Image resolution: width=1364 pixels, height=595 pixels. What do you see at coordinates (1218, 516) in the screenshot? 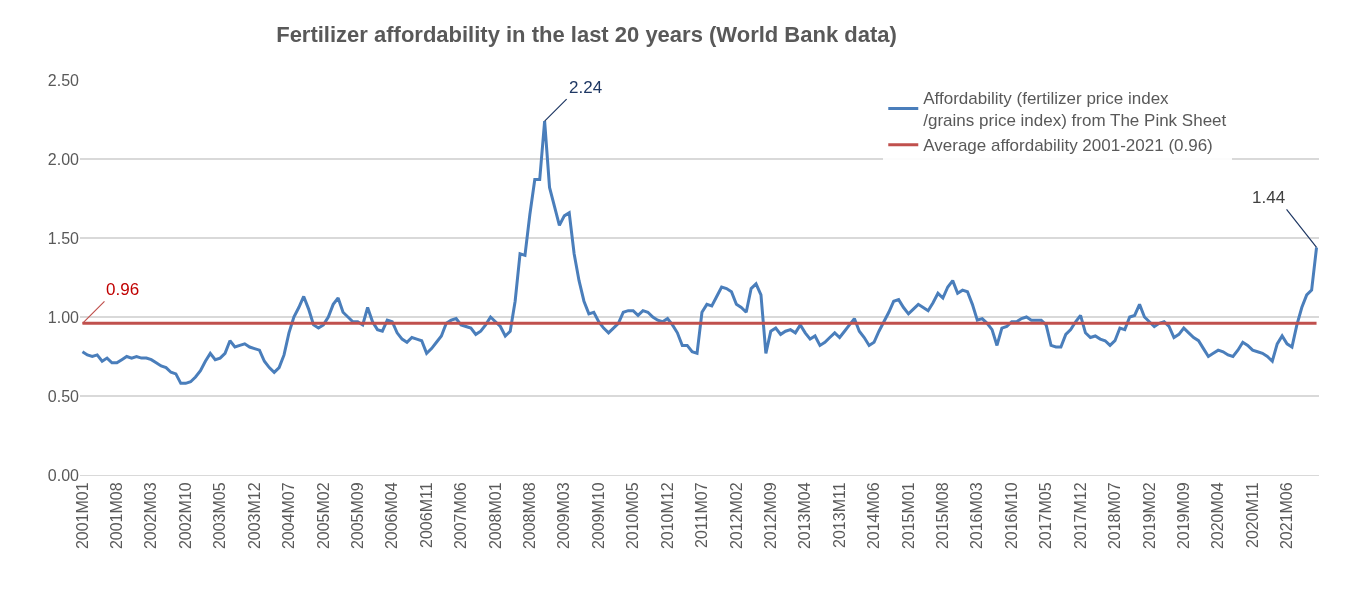
I see `x-tick-label: 2020M04` at bounding box center [1218, 516].